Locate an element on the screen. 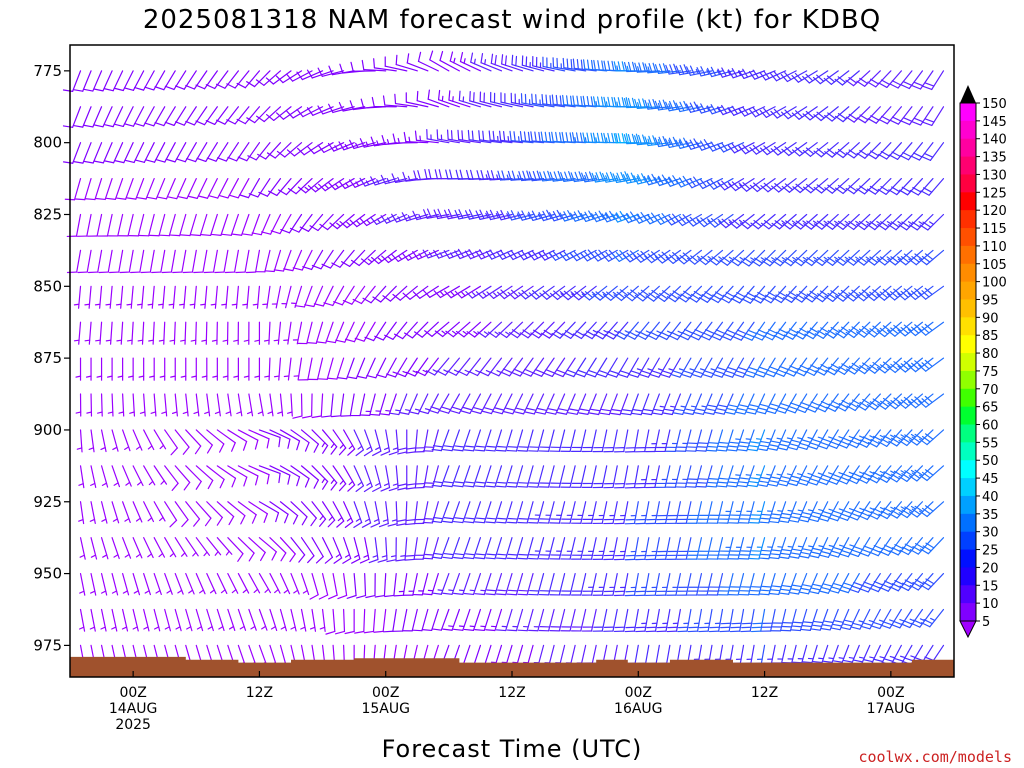 The height and width of the screenshot is (768, 1024). colorbar-label-30: 30 is located at coordinates (990, 533).